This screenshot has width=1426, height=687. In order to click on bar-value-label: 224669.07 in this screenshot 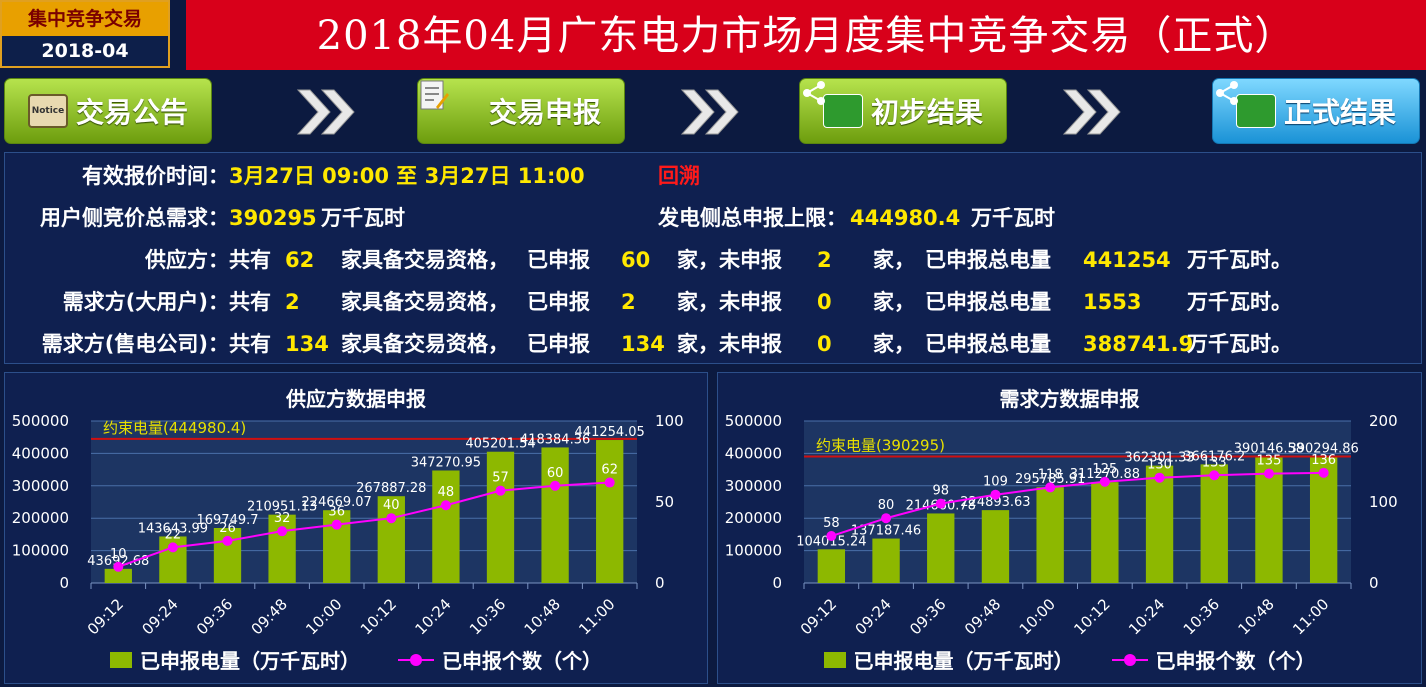, I will do `click(337, 502)`.